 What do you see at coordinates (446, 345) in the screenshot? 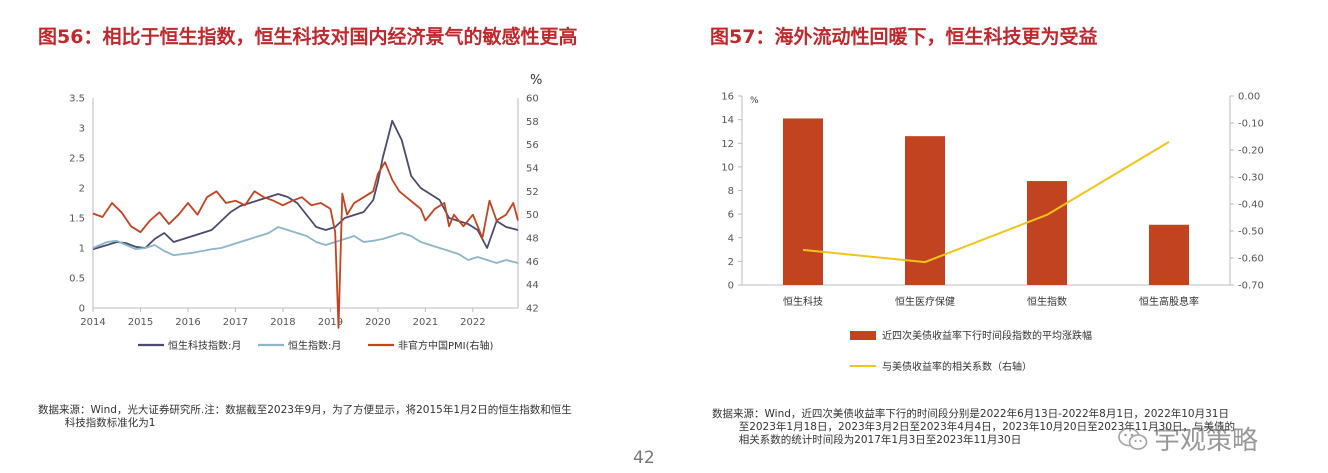
I see `legend-label-pmi: 非官方中国PMI(右轴)` at bounding box center [446, 345].